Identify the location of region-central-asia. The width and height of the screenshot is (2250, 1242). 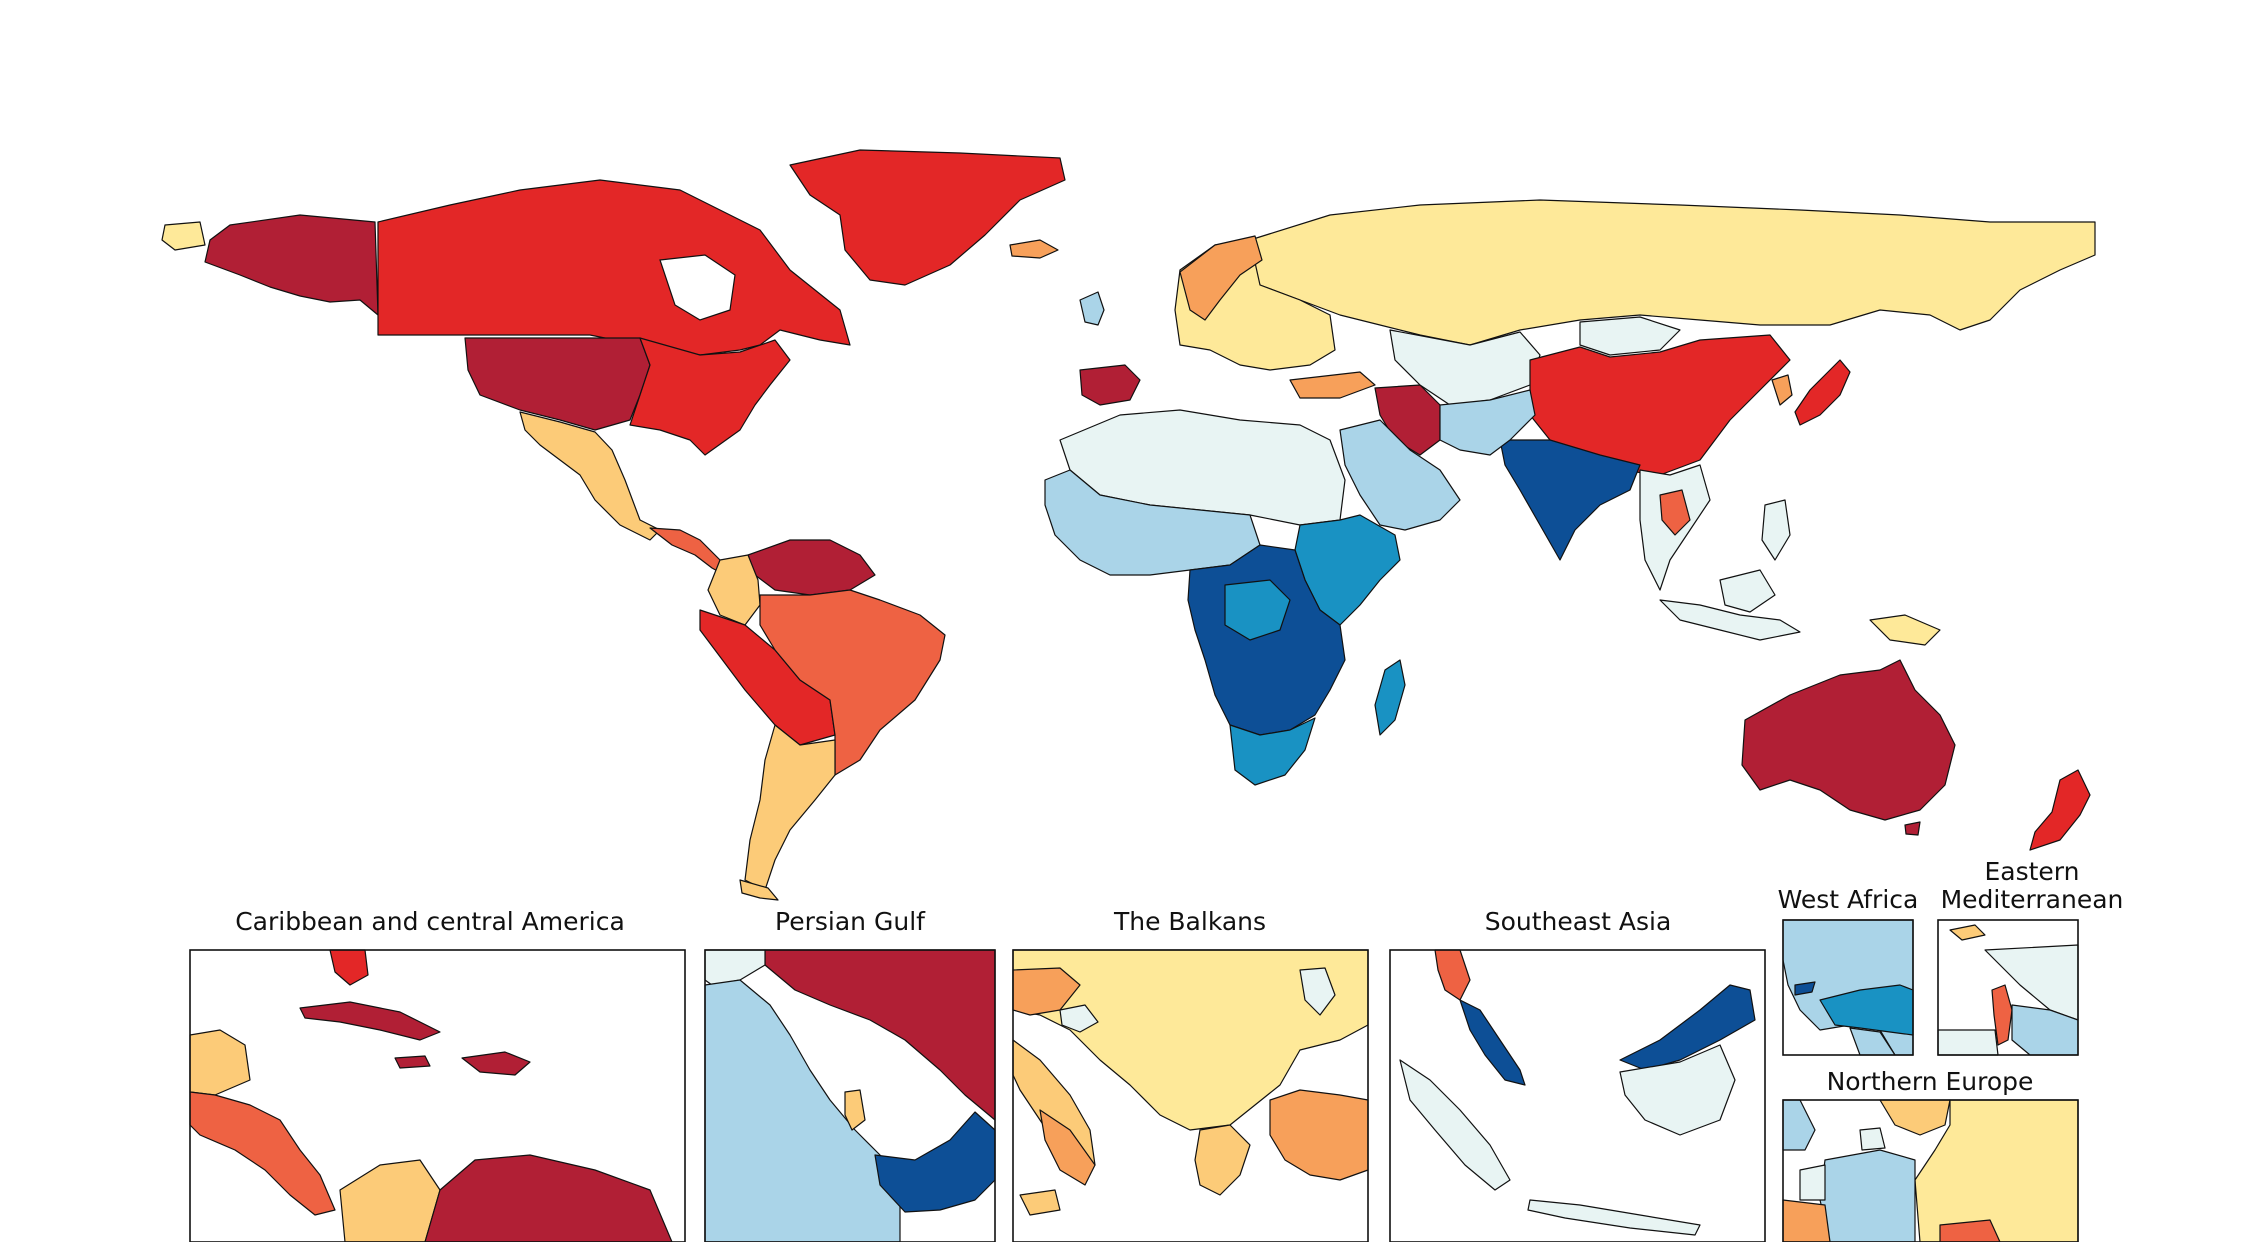
(1465, 367).